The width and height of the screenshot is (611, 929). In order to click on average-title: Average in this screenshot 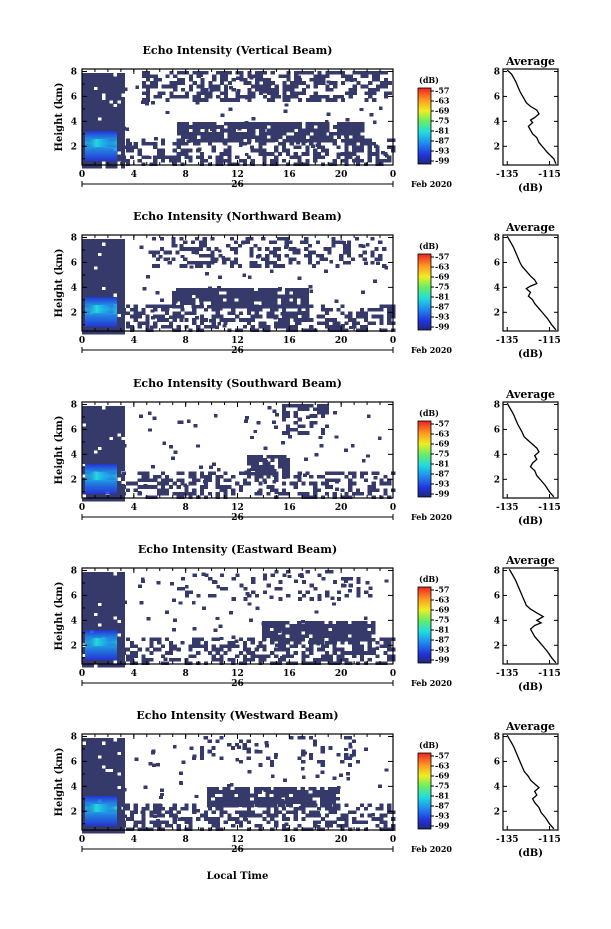, I will do `click(530, 227)`.